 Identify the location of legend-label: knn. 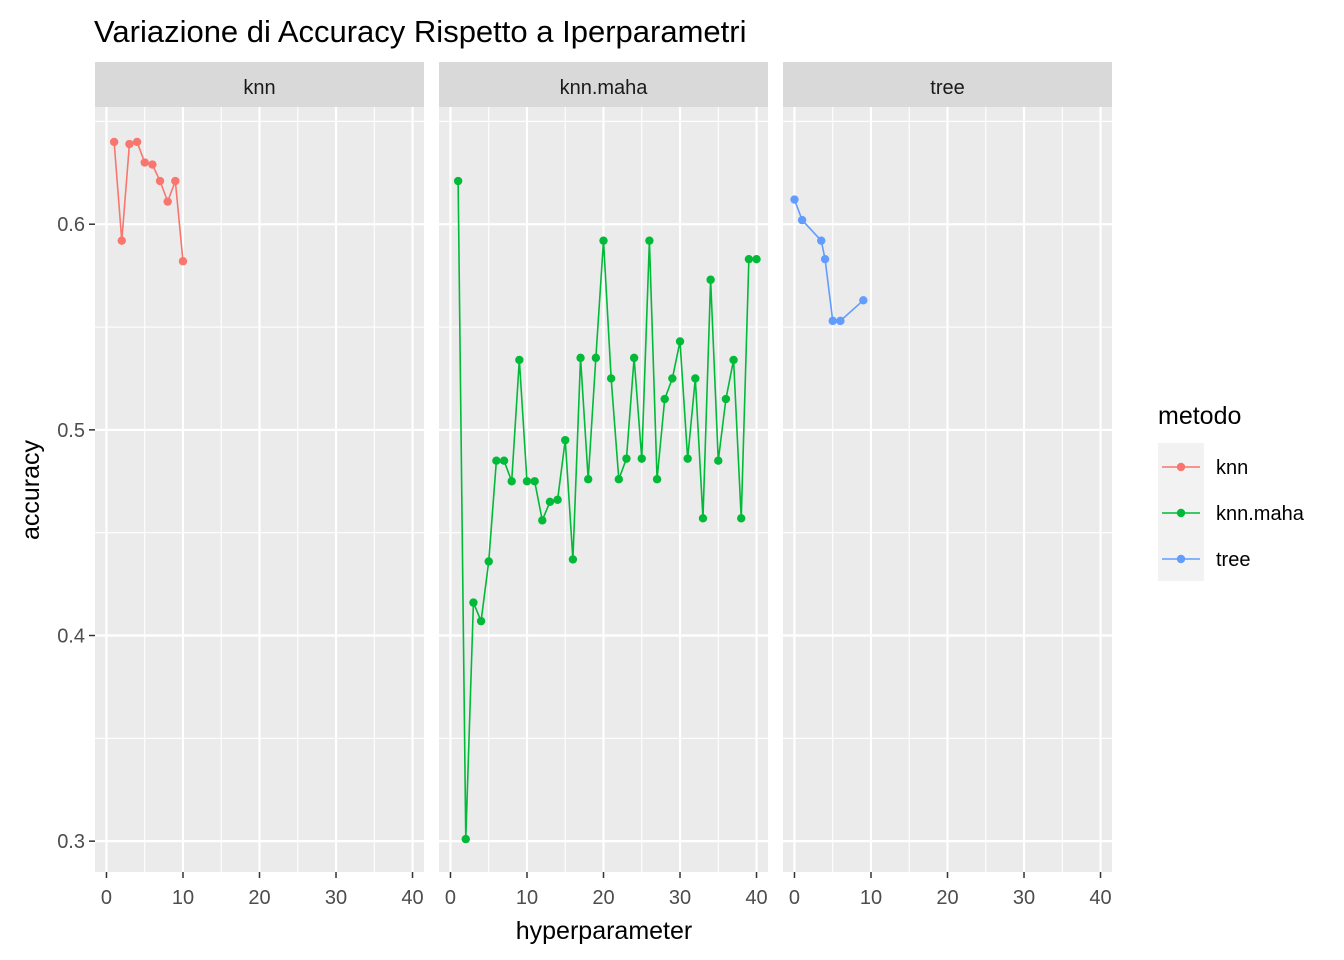
(1232, 468).